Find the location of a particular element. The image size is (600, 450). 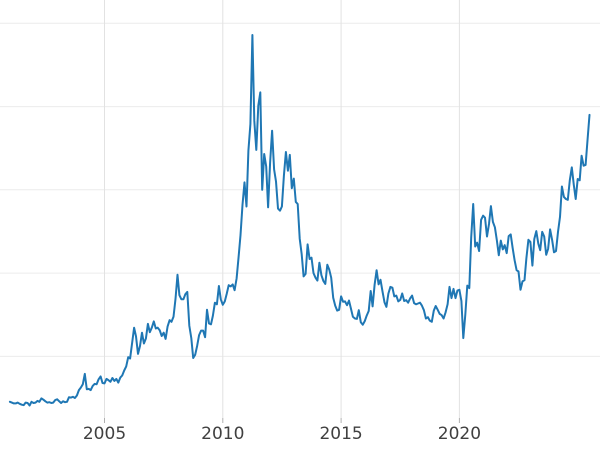

x-axis-label: 2015 is located at coordinates (341, 434).